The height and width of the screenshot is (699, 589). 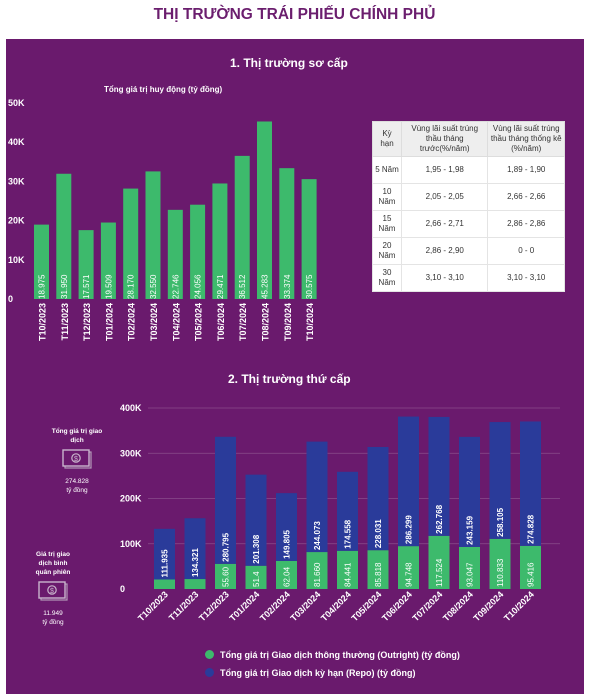 What do you see at coordinates (42, 286) in the screenshot?
I see `bar-value-label: 18.975` at bounding box center [42, 286].